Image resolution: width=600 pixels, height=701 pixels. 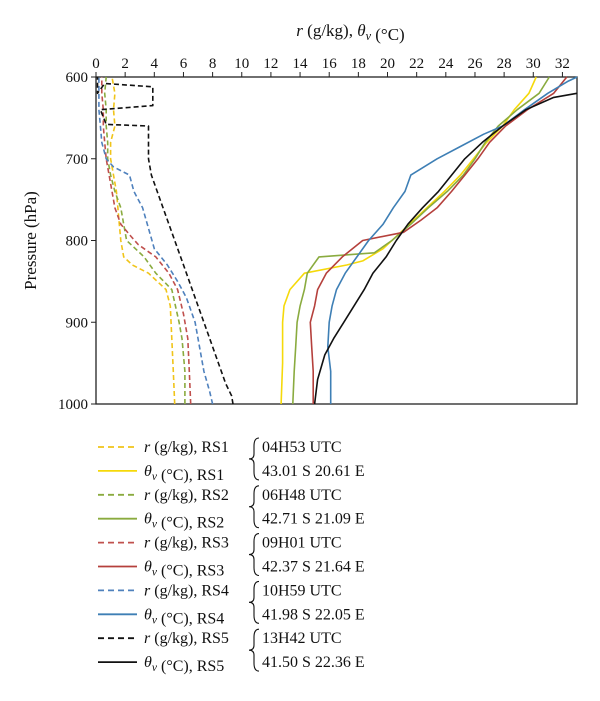 What do you see at coordinates (313, 519) in the screenshot?
I see `legend-position: 42.71 S 21.09 E` at bounding box center [313, 519].